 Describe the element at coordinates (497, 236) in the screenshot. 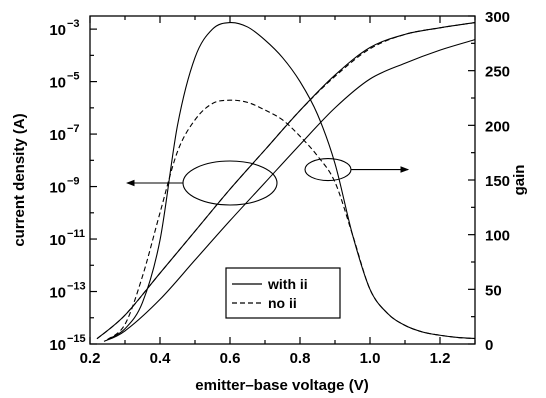

I see `right-y-tick-label: 100` at that location.